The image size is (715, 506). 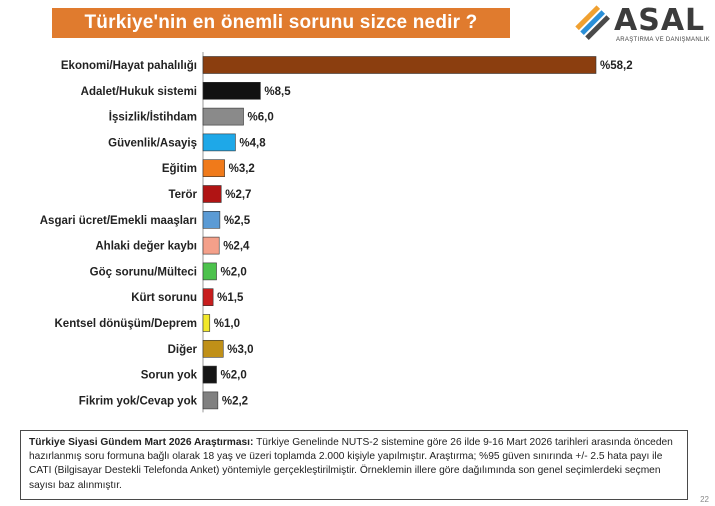 I want to click on category-label: Fikrim yok/Cevap yok, so click(x=138, y=401).